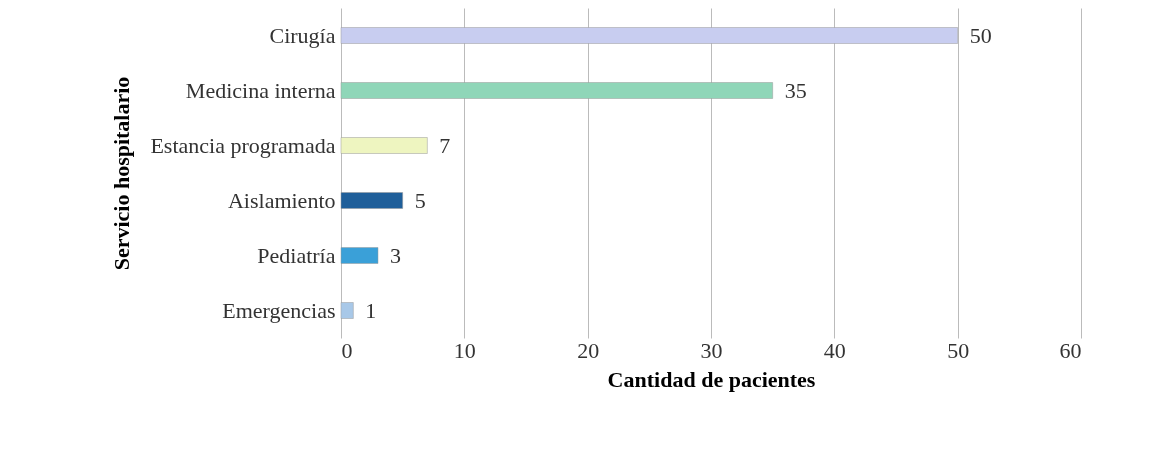  Describe the element at coordinates (243, 145) in the screenshot. I see `y-tick-label: Estancia programada` at that location.